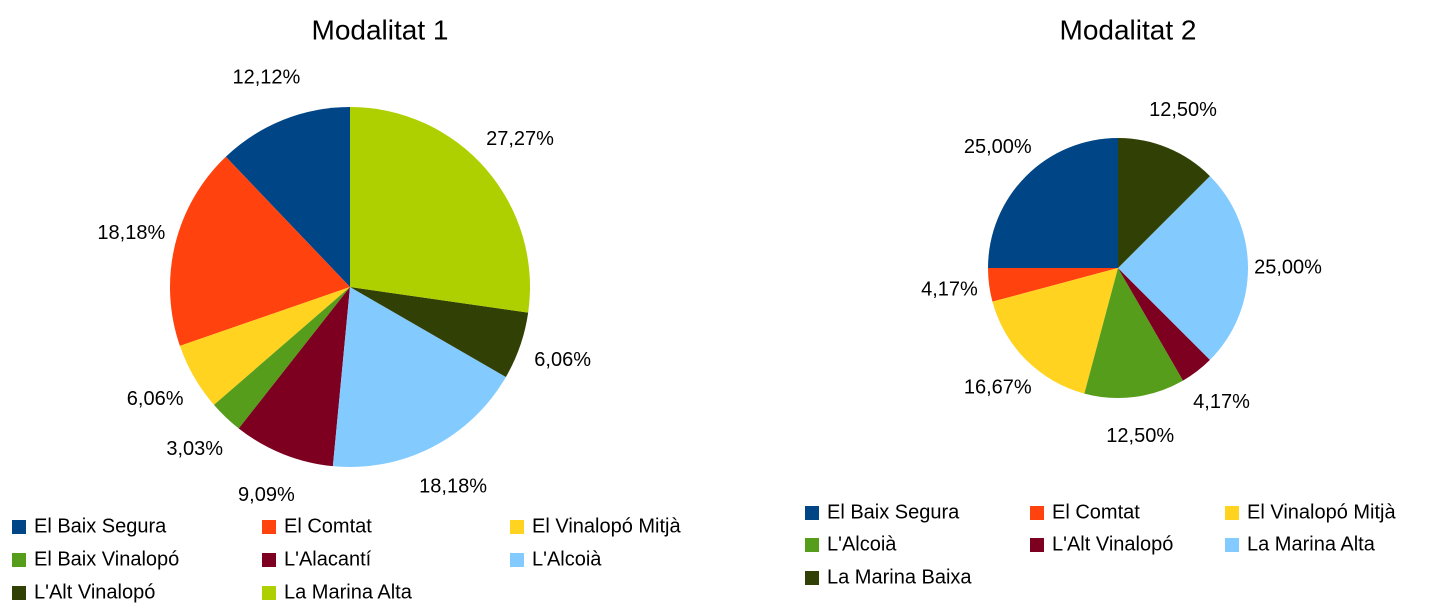 This screenshot has width=1456, height=609. Describe the element at coordinates (380, 29) in the screenshot. I see `chart-title: Modalitat 1` at that location.